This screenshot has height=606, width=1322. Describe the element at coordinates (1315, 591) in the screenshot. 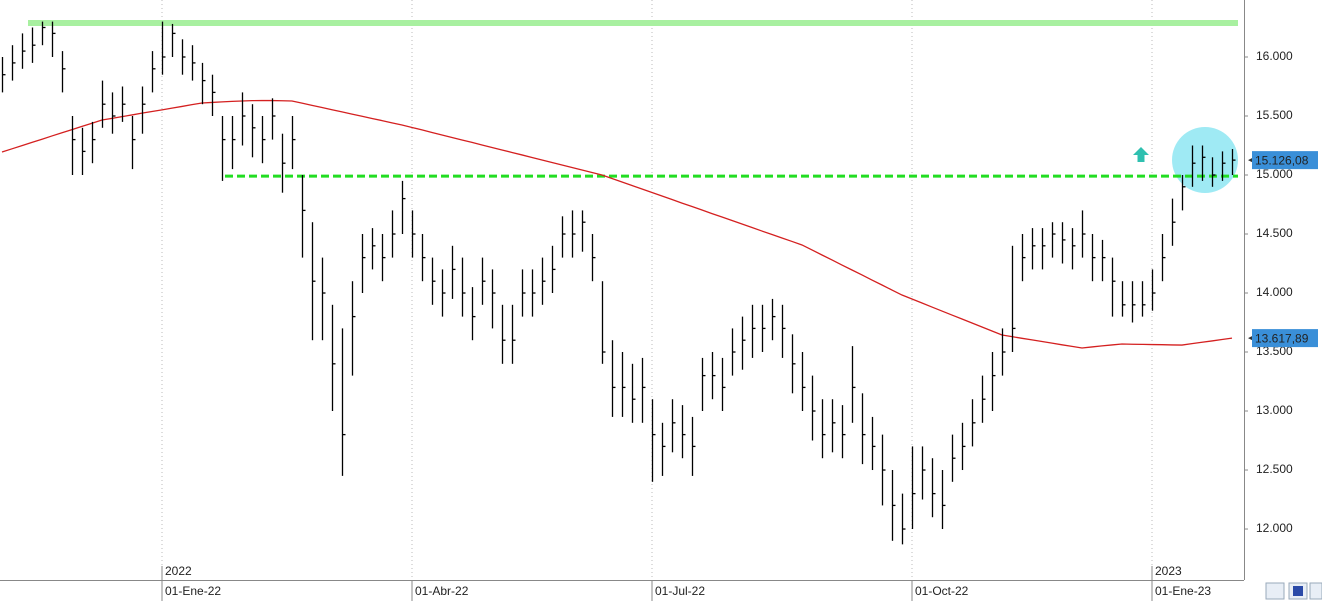

I see `pin-button` at that location.